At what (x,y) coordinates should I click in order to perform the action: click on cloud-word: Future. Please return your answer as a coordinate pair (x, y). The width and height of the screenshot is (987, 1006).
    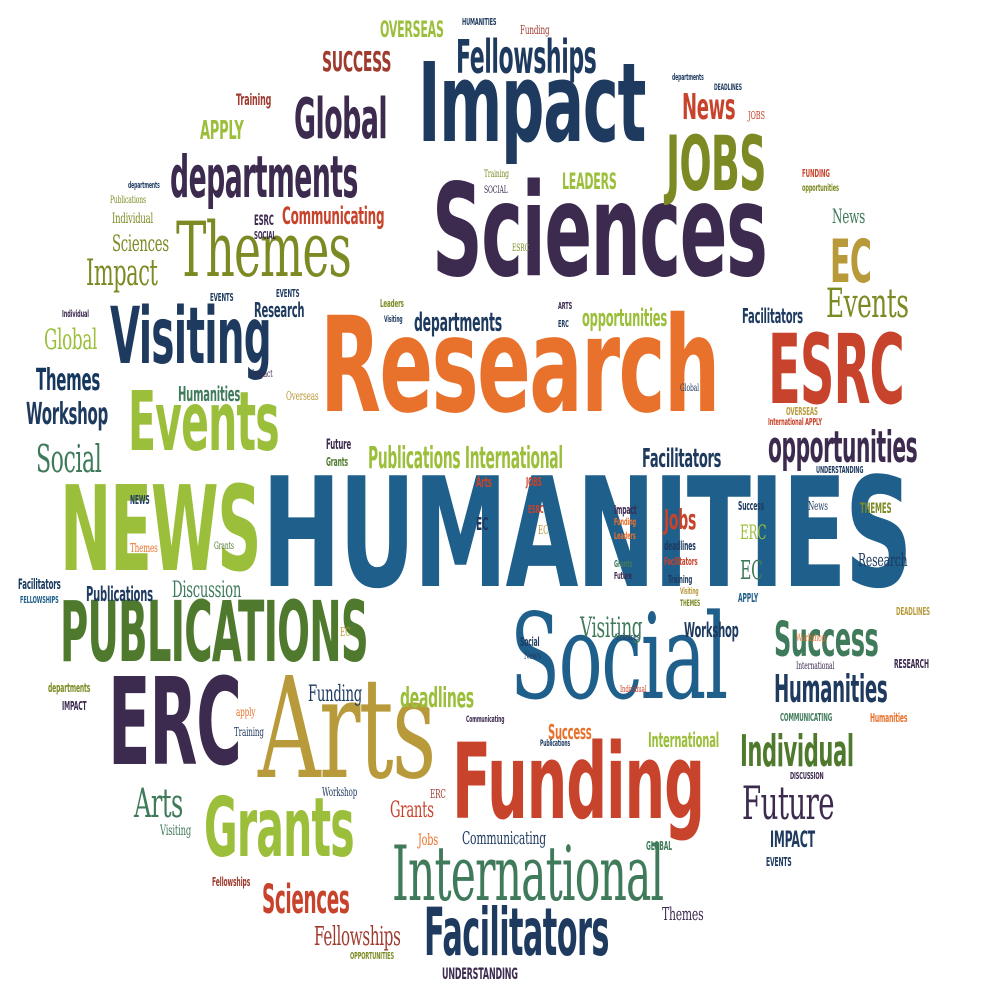
    Looking at the image, I should click on (623, 576).